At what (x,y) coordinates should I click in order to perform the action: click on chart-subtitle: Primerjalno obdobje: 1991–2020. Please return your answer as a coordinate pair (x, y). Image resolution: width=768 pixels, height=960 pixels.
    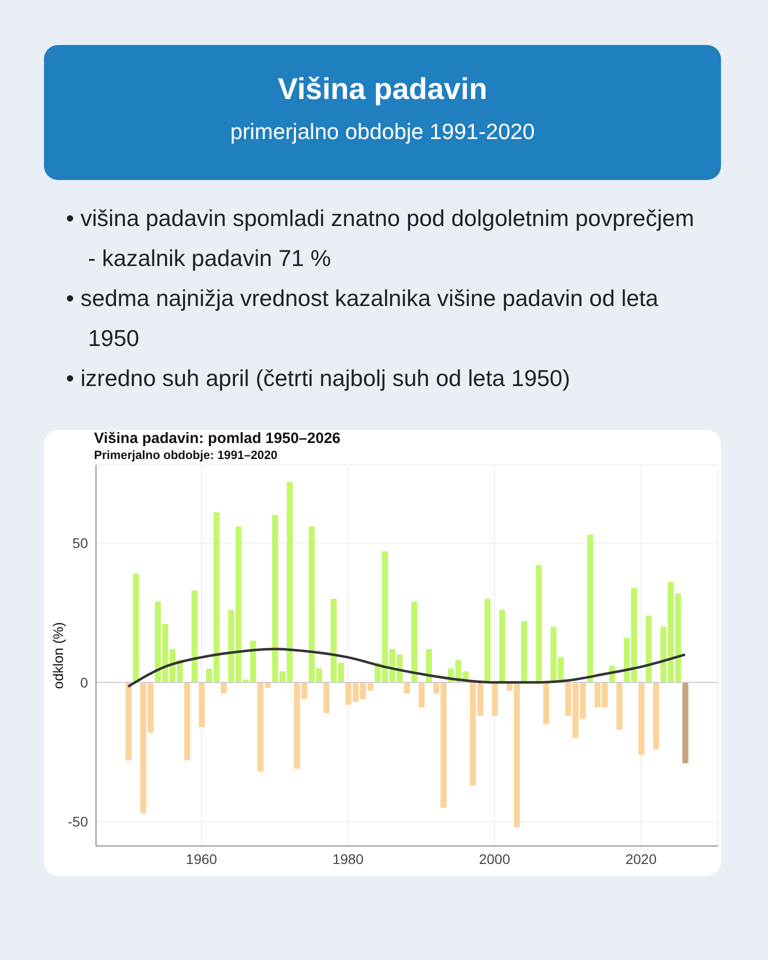
    Looking at the image, I should click on (186, 455).